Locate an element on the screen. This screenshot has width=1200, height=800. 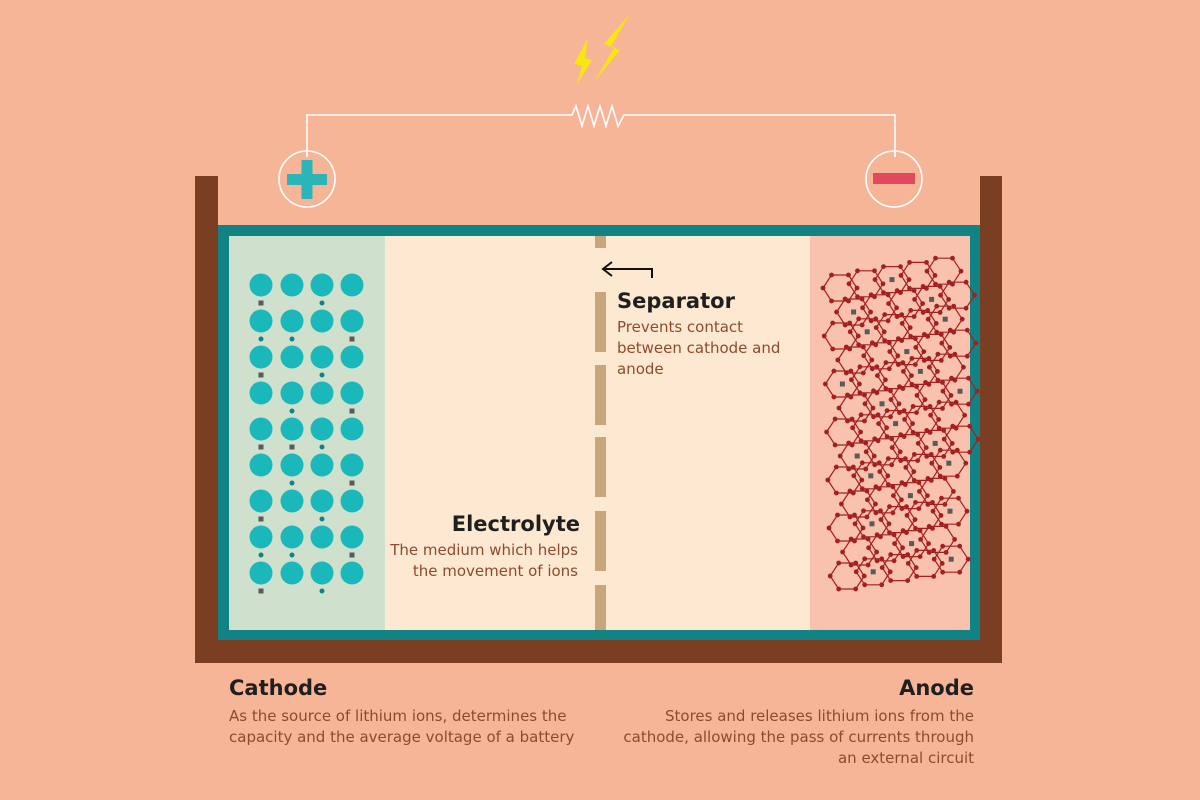
arrow-left-icon is located at coordinates (627, 269).